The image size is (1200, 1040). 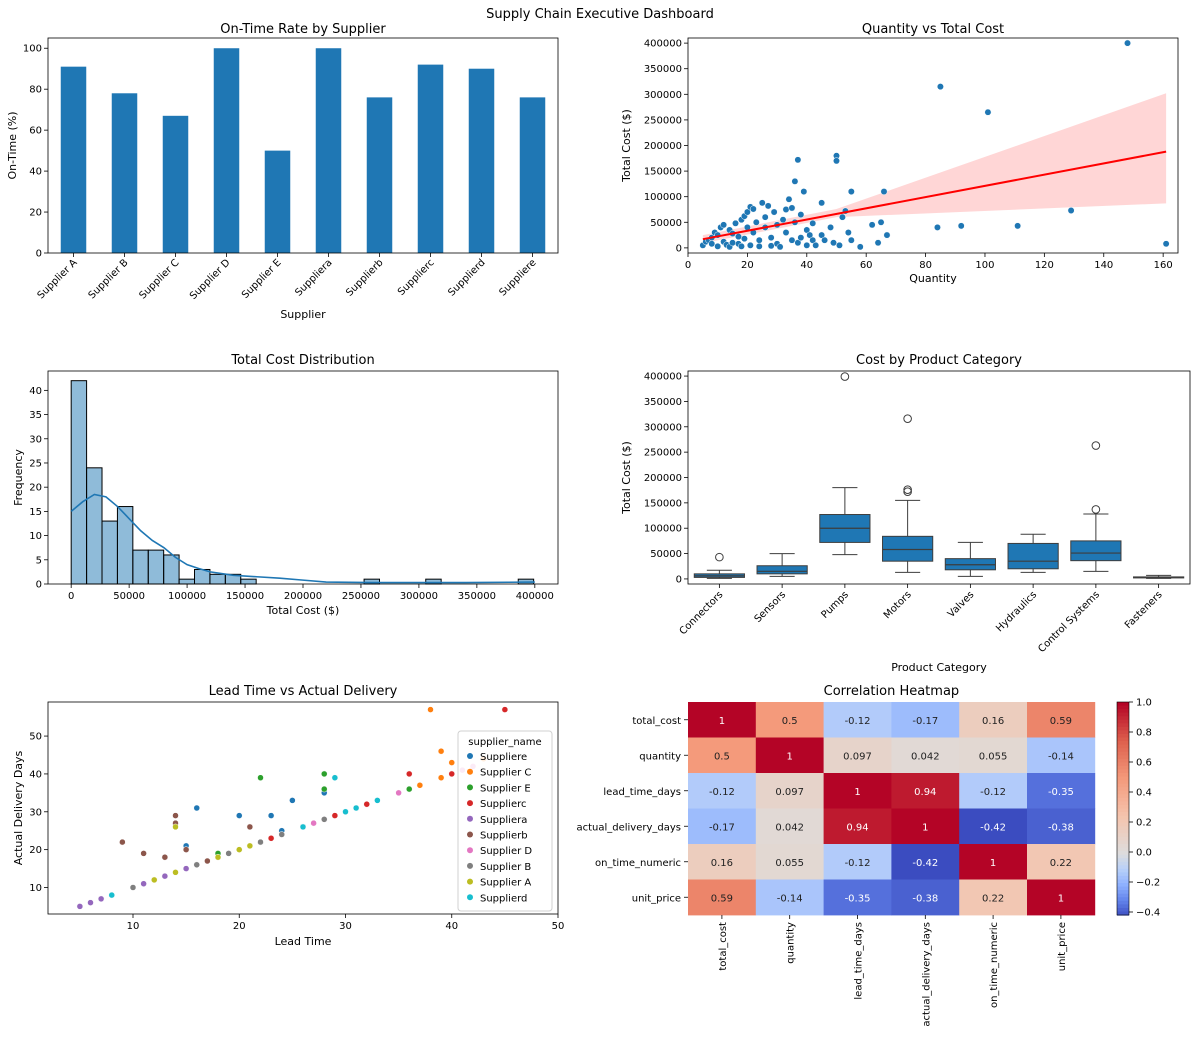 What do you see at coordinates (789, 792) in the screenshot?
I see `corr-cell-value: 0.097` at bounding box center [789, 792].